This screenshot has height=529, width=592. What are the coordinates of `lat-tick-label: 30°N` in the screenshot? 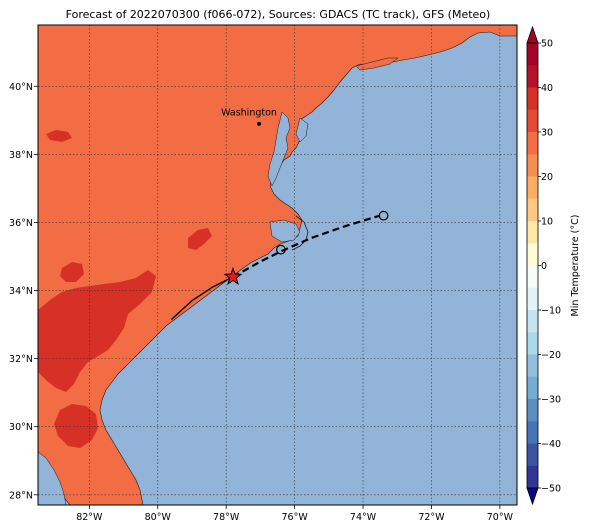 It's located at (21, 427).